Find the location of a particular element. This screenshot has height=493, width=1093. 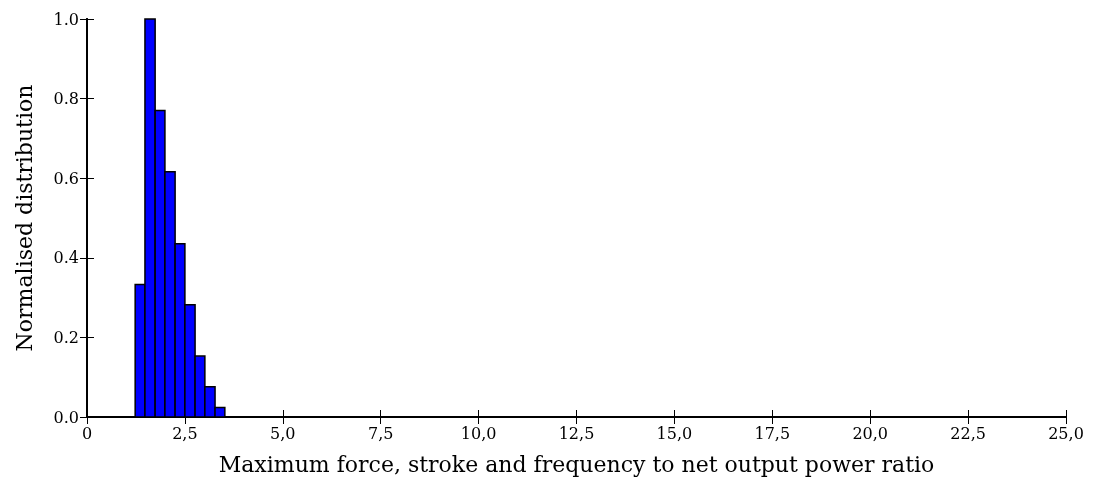

x-tick-label: 0 is located at coordinates (87, 433).